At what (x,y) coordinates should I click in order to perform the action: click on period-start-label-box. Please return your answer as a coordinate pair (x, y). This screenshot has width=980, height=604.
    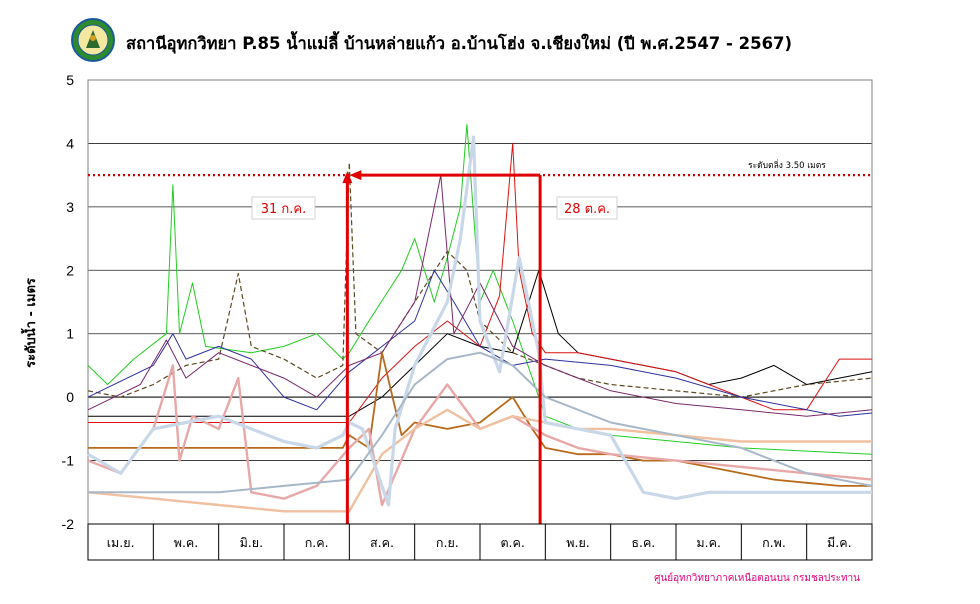
    Looking at the image, I should click on (283, 208).